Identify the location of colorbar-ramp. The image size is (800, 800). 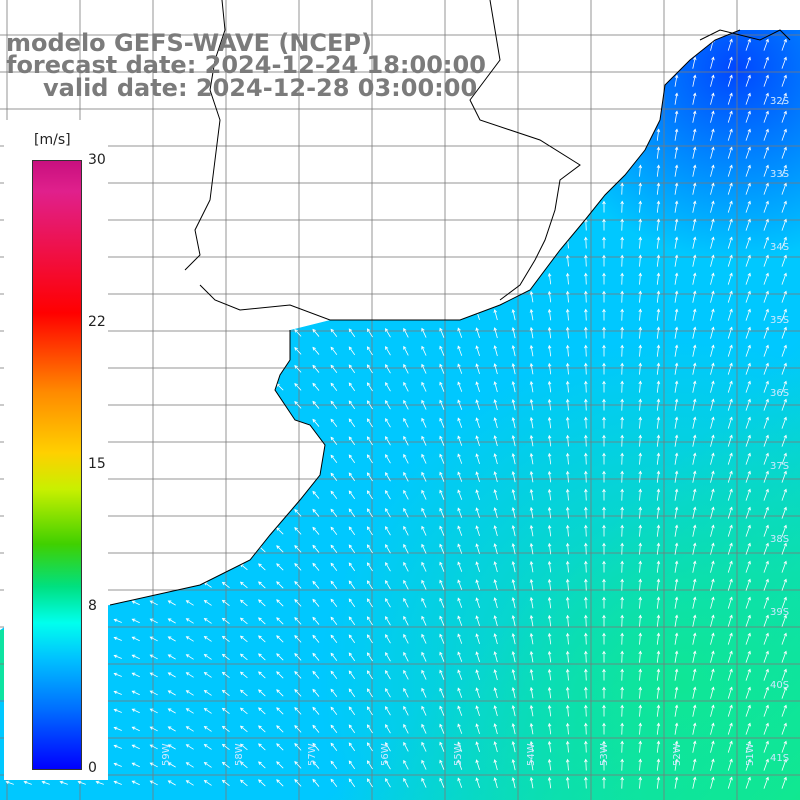
(57, 465).